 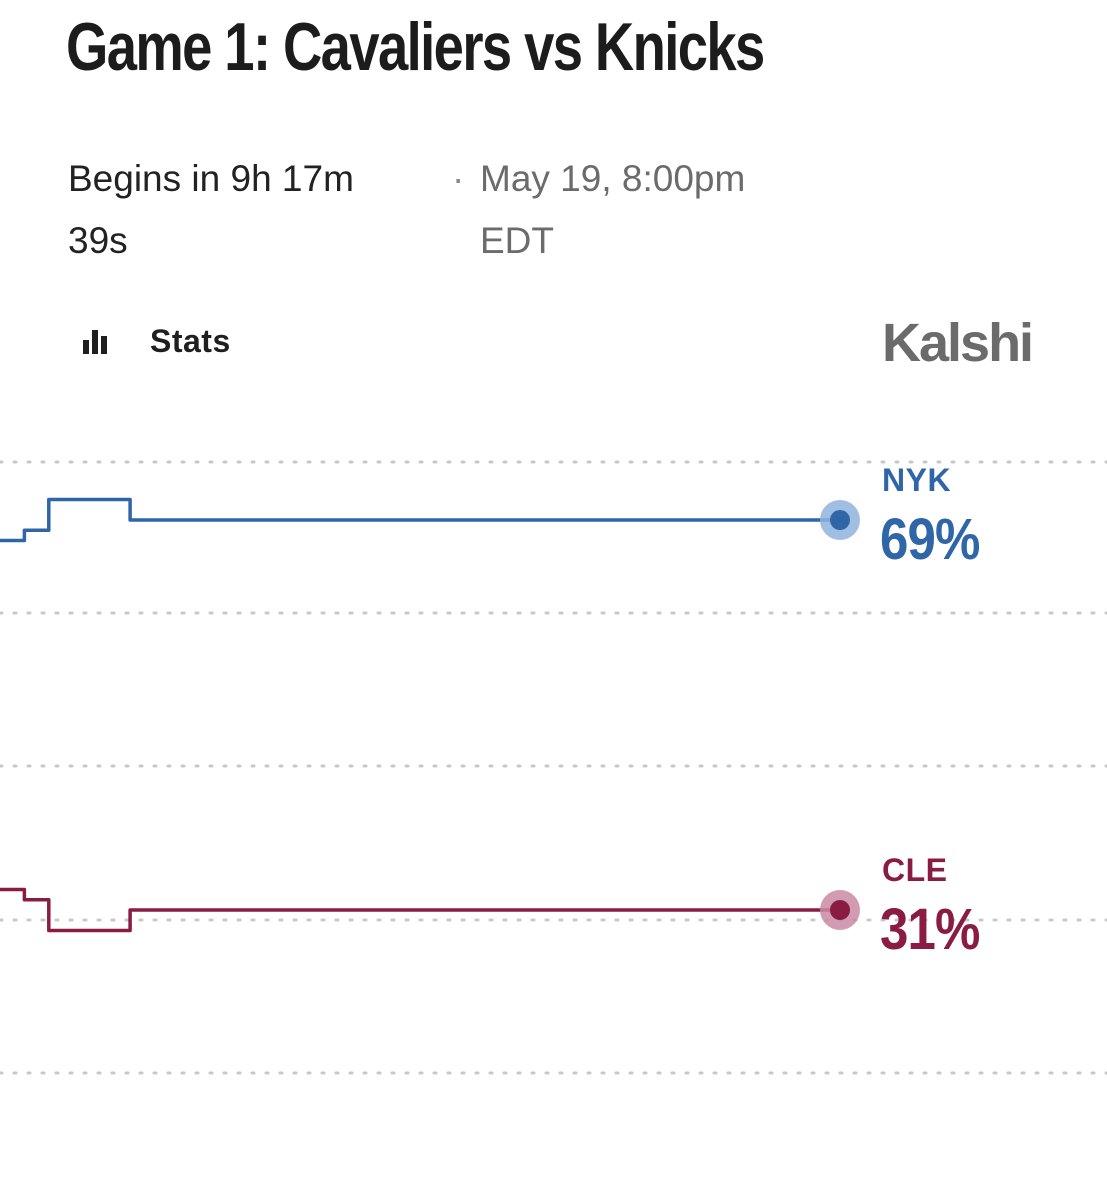 What do you see at coordinates (253, 210) in the screenshot?
I see `countdown: Begins in 9h 17m 39s` at bounding box center [253, 210].